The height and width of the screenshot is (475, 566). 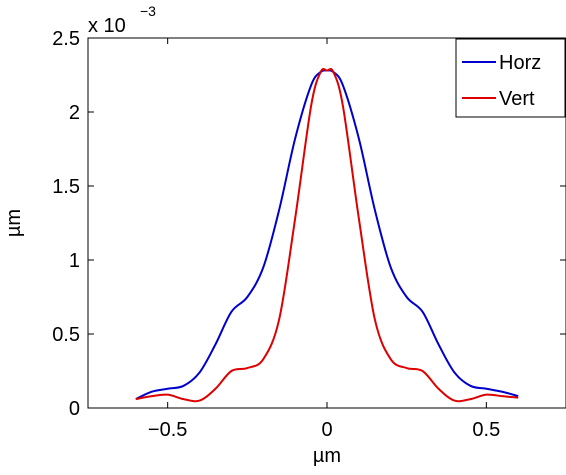 I want to click on y-scale-exponent: −3, so click(x=148, y=11).